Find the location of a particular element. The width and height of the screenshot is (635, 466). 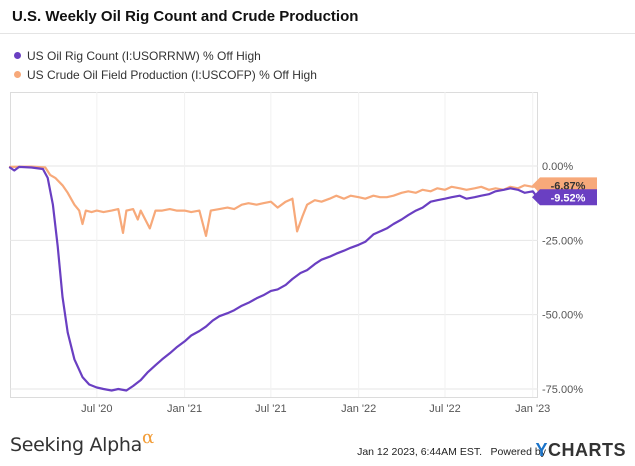

y-tick-label: 0.00% is located at coordinates (557, 167).